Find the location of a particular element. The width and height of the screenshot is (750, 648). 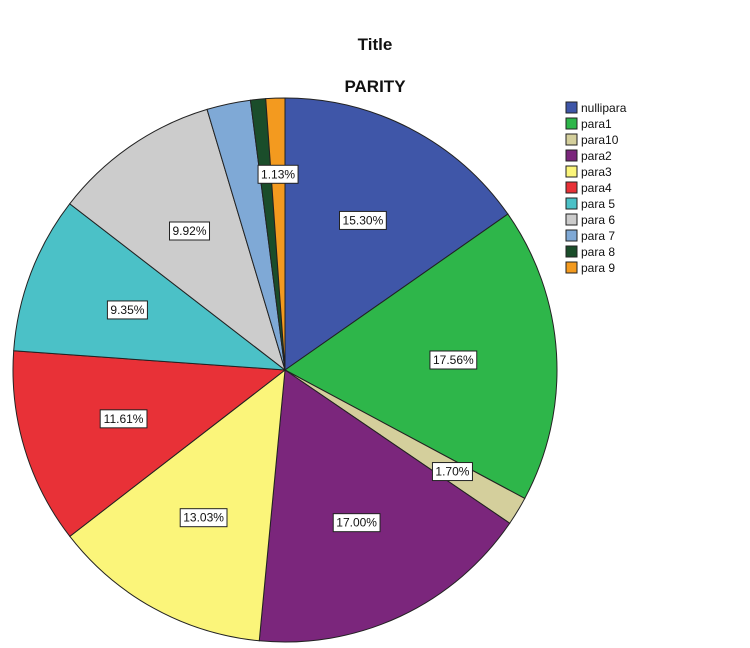

legend-item-para-5: para 5 is located at coordinates (590, 204).